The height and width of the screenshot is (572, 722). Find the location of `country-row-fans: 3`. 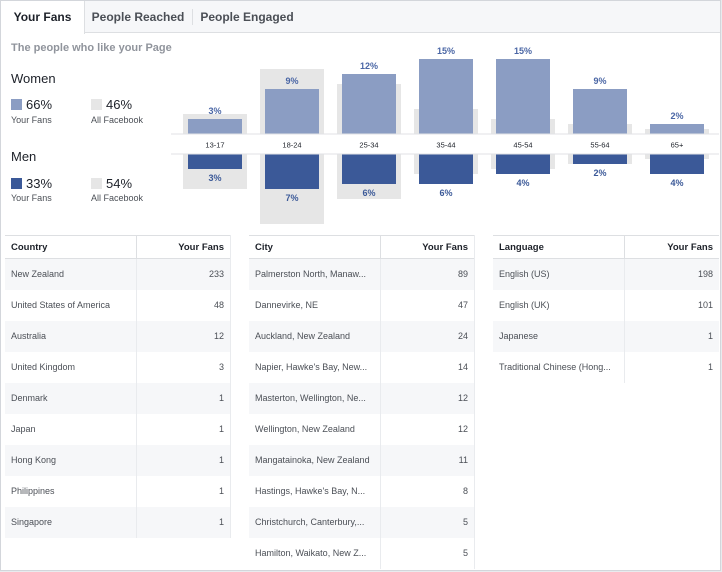

country-row-fans: 3 is located at coordinates (221, 367).